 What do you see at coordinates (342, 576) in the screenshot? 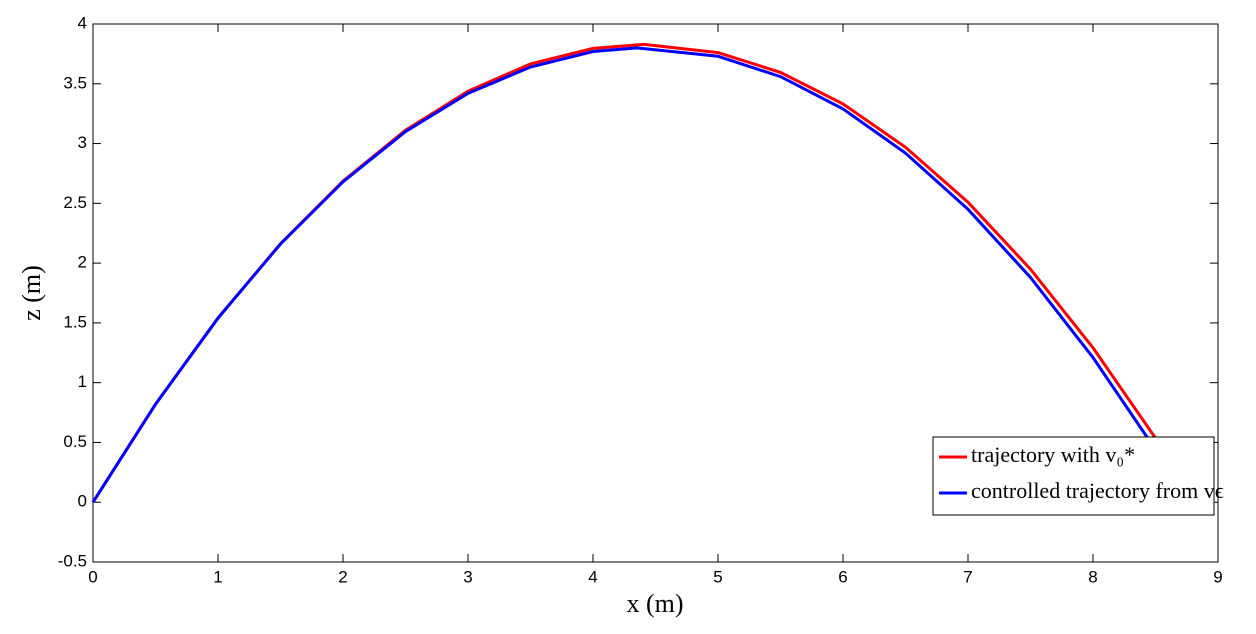
I see `x-tick-label: 2` at bounding box center [342, 576].